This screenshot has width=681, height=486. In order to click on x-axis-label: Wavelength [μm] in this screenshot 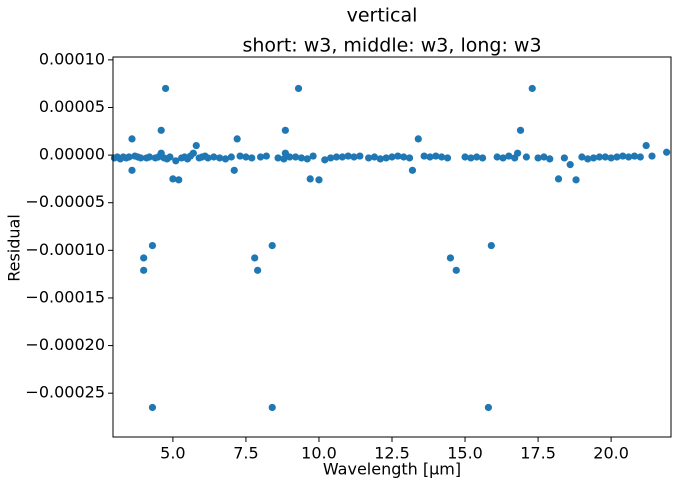, I will do `click(392, 469)`.